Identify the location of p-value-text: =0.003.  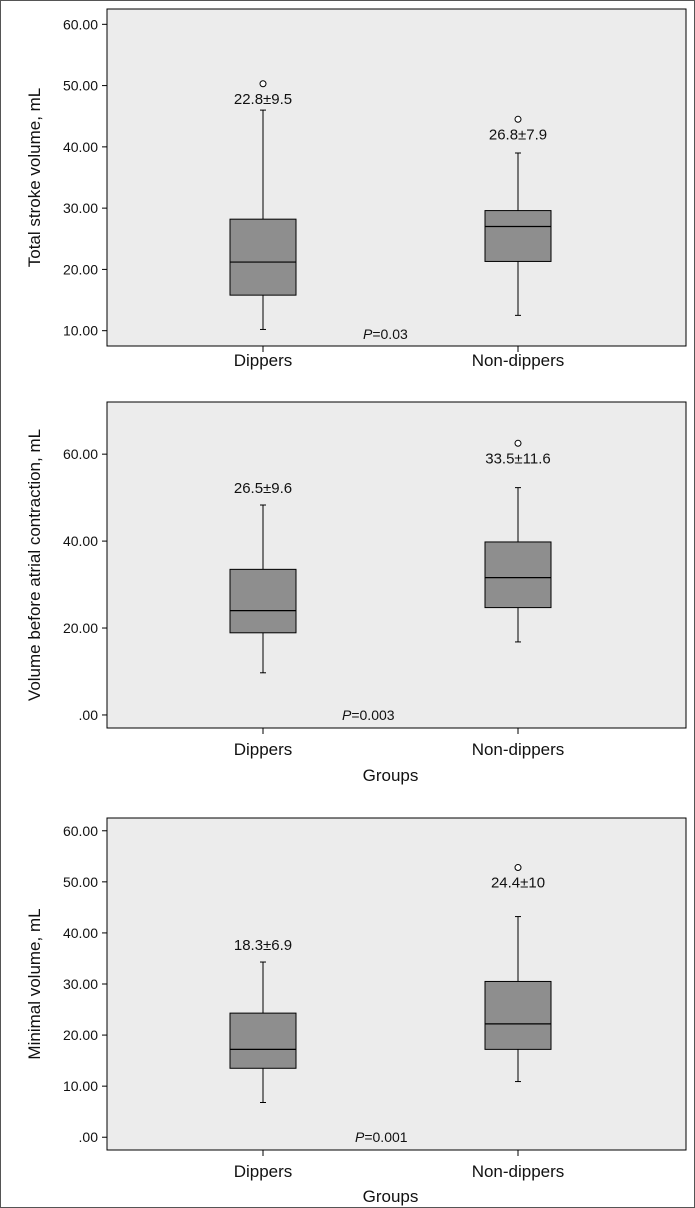
(372, 715).